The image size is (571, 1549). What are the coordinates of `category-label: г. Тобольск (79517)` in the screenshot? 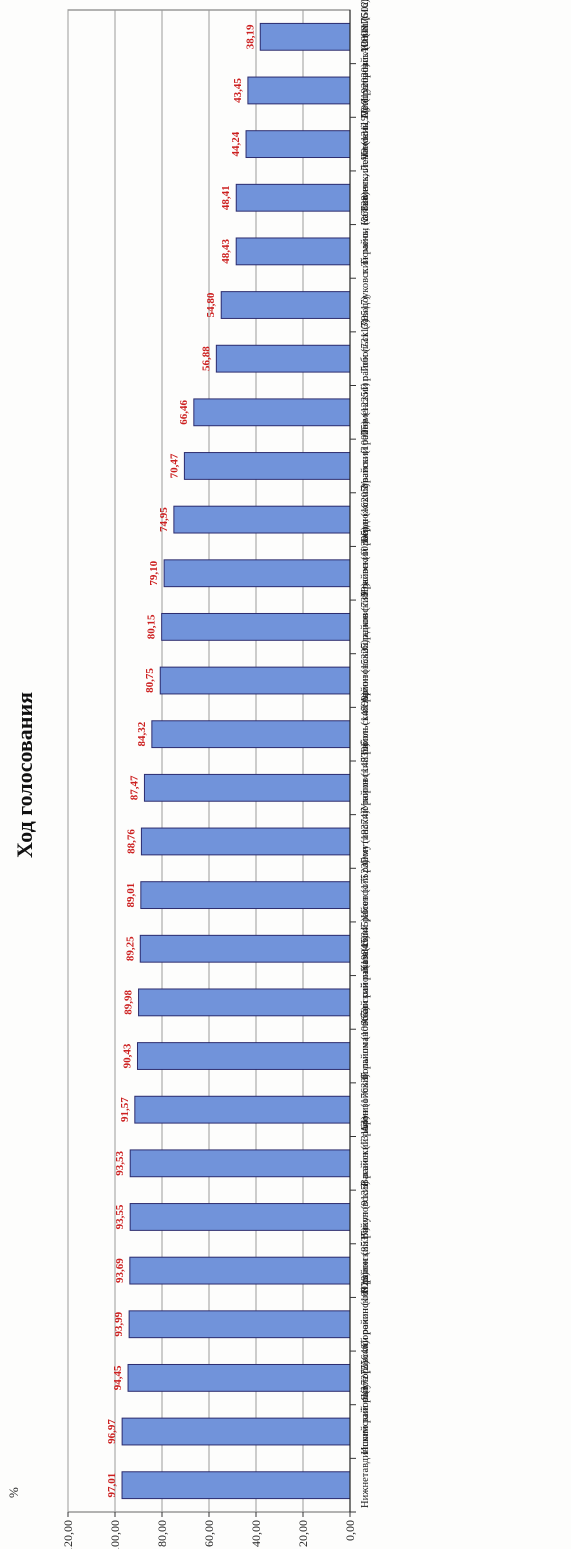 It's located at (365, 339).